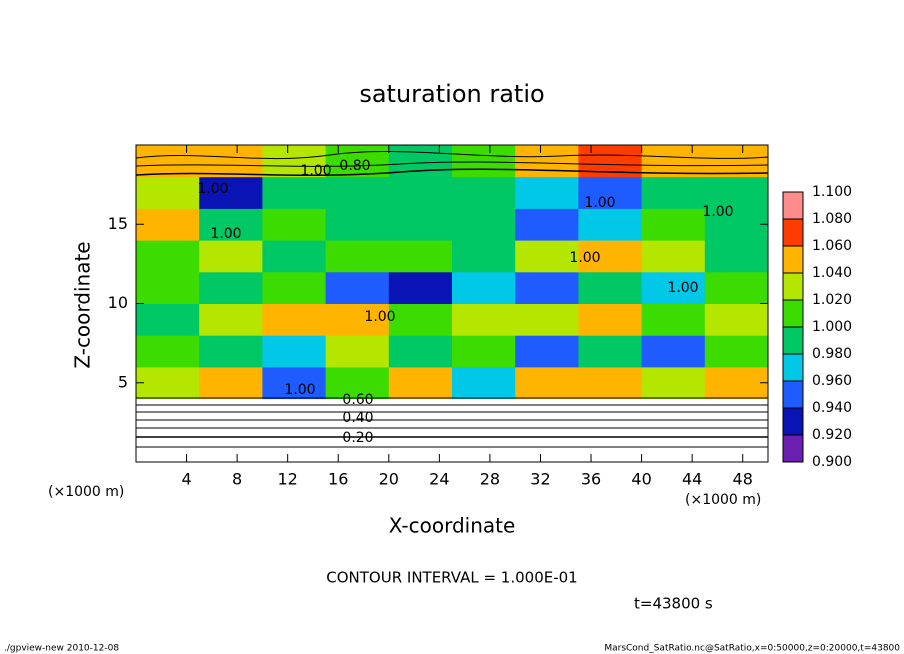 The height and width of the screenshot is (654, 904). I want to click on x-unit: (×1000 m), so click(723, 500).